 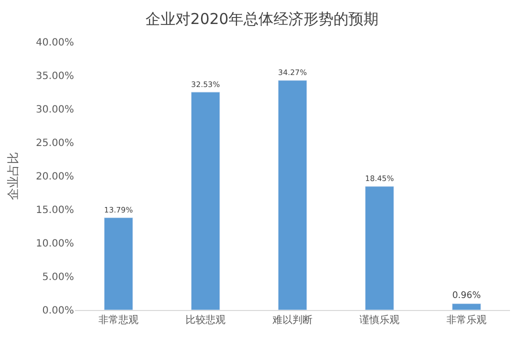 What do you see at coordinates (205, 84) in the screenshot?
I see `data-label: 32.53%` at bounding box center [205, 84].